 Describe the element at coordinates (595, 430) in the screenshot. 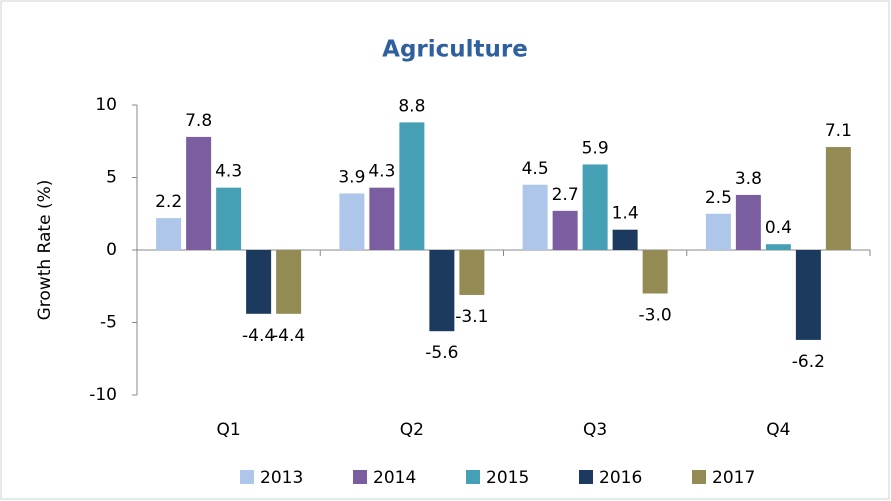

I see `x-tick-label: Q3` at that location.